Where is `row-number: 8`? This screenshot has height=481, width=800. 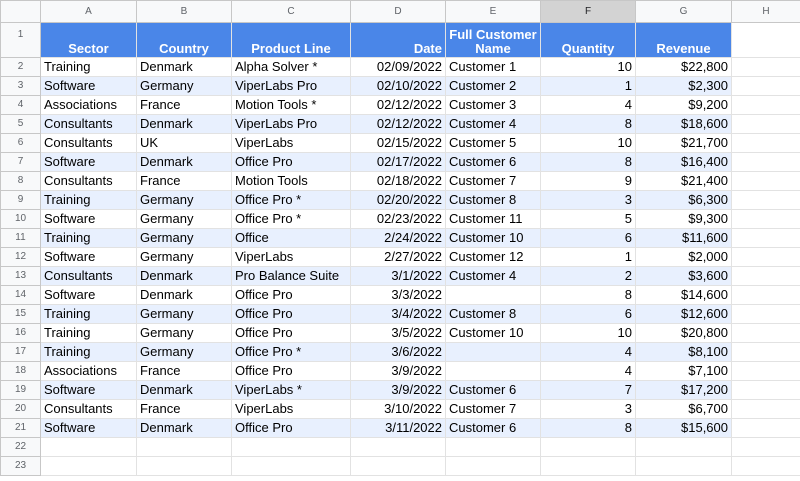 row-number: 8 is located at coordinates (20, 181).